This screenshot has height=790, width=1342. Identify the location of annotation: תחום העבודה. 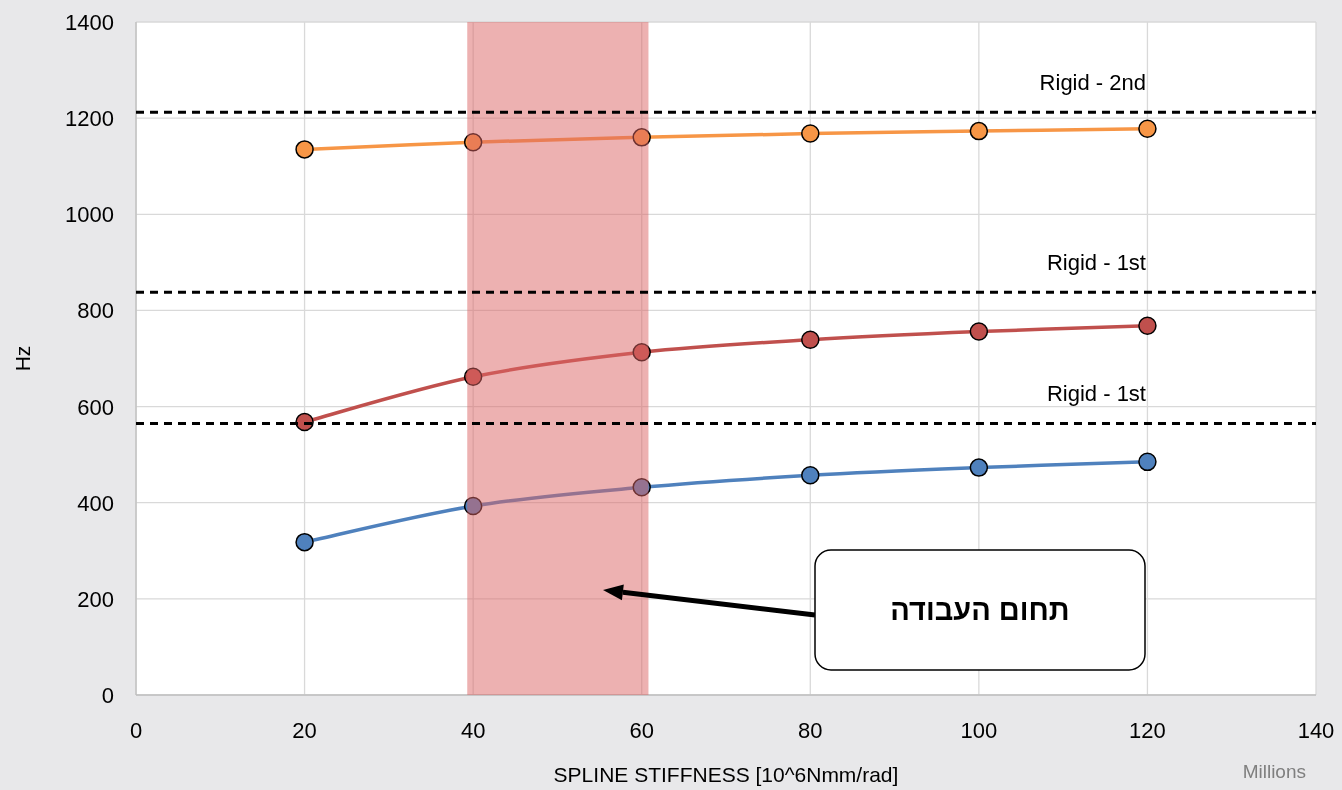
(980, 610).